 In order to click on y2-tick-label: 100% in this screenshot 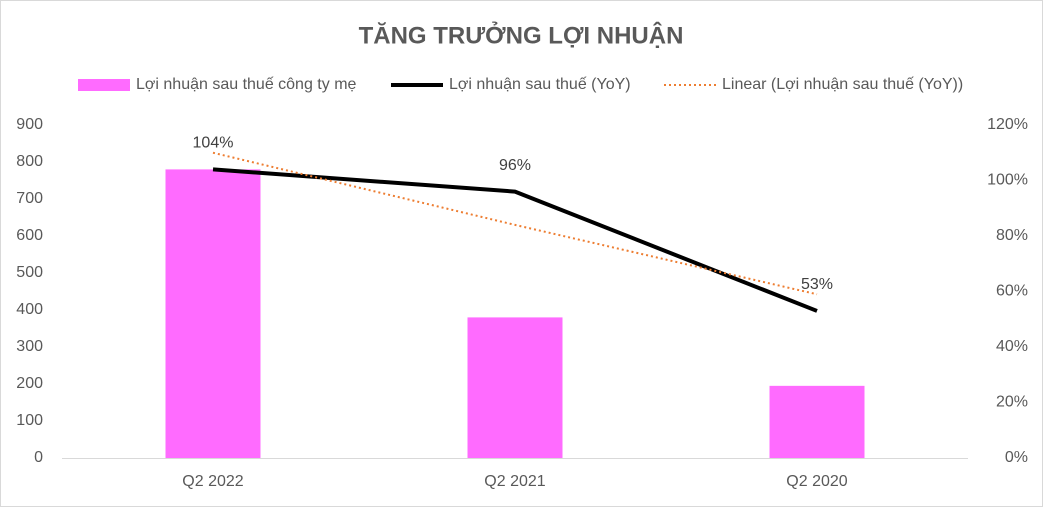, I will do `click(1007, 180)`.